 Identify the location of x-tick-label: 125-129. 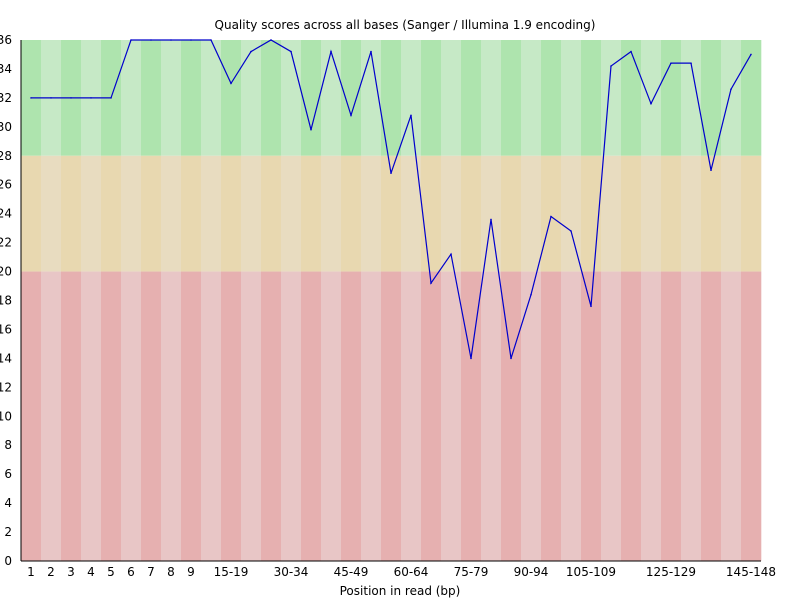
(671, 572).